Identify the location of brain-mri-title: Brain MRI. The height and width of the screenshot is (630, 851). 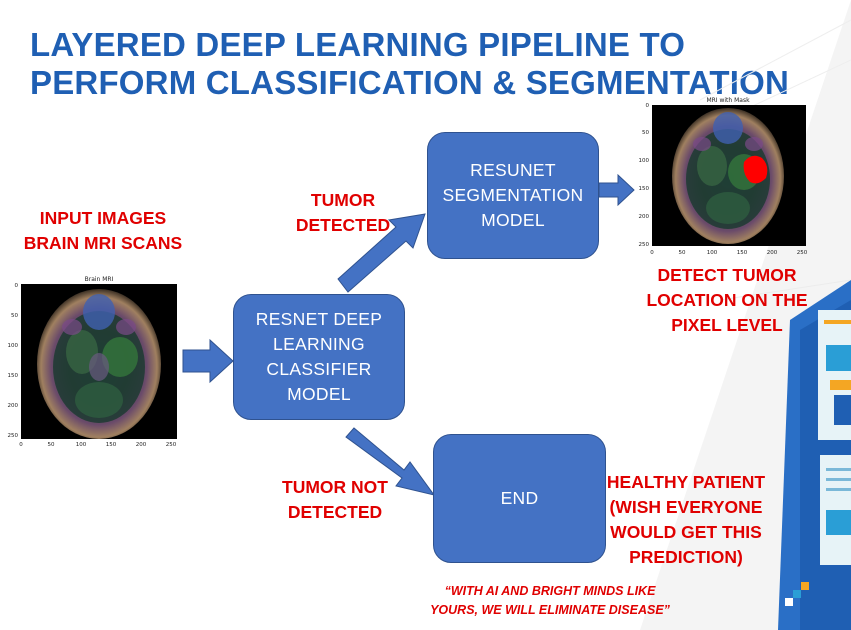
(99, 279).